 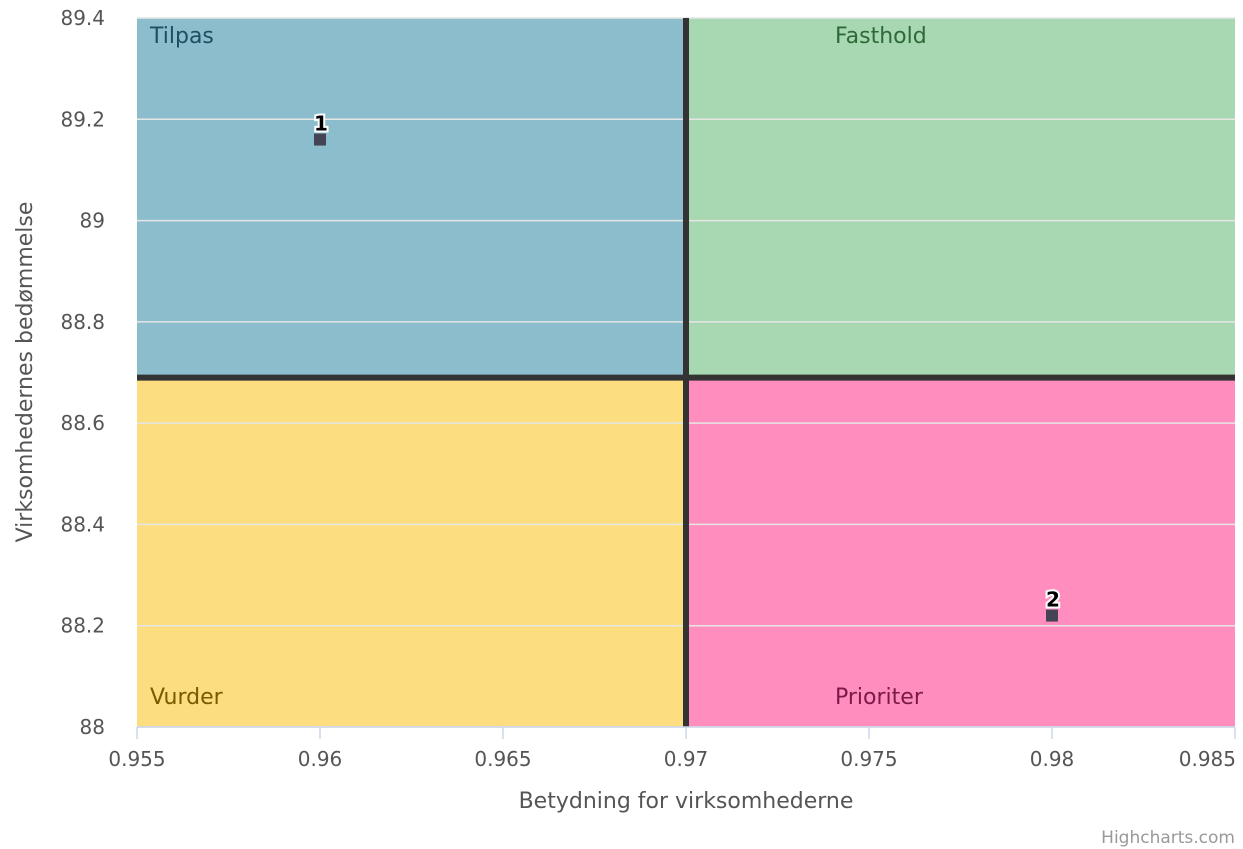 What do you see at coordinates (868, 759) in the screenshot?
I see `x-tick-label-4: 0.975` at bounding box center [868, 759].